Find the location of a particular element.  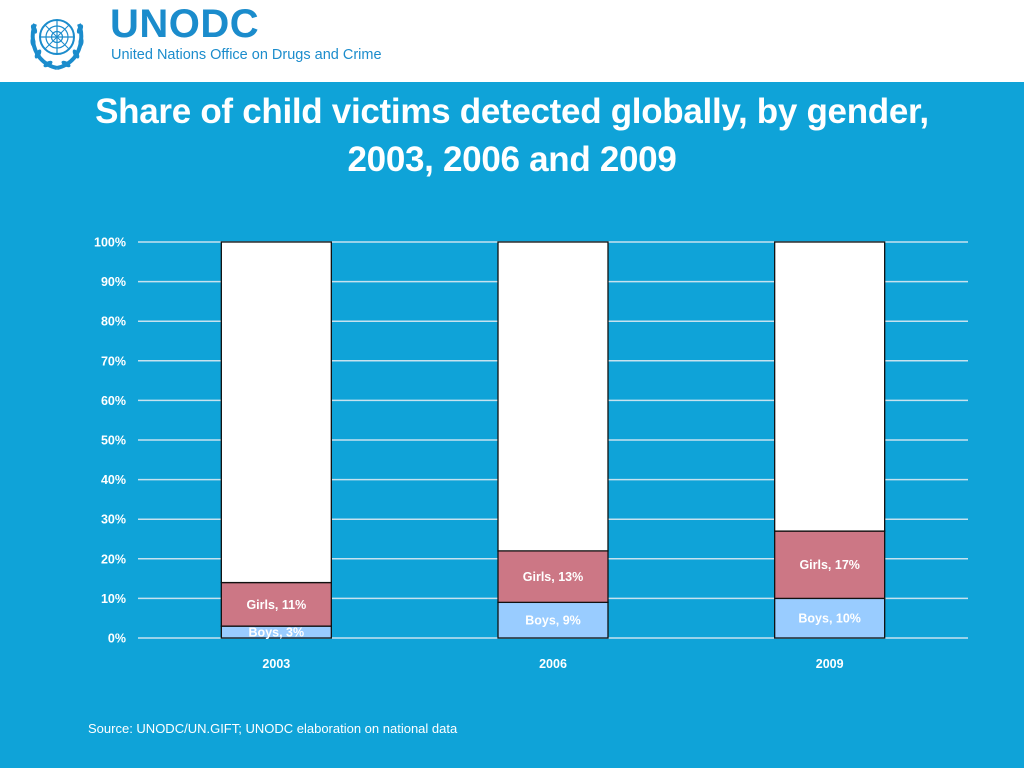

data-label: Girls, 11% is located at coordinates (276, 605).